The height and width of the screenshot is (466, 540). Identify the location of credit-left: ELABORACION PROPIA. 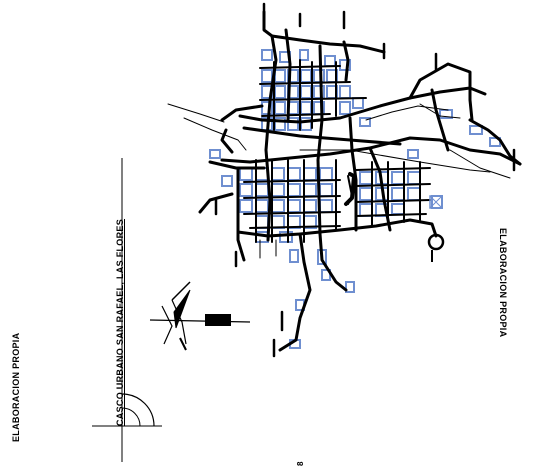
(16, 387).